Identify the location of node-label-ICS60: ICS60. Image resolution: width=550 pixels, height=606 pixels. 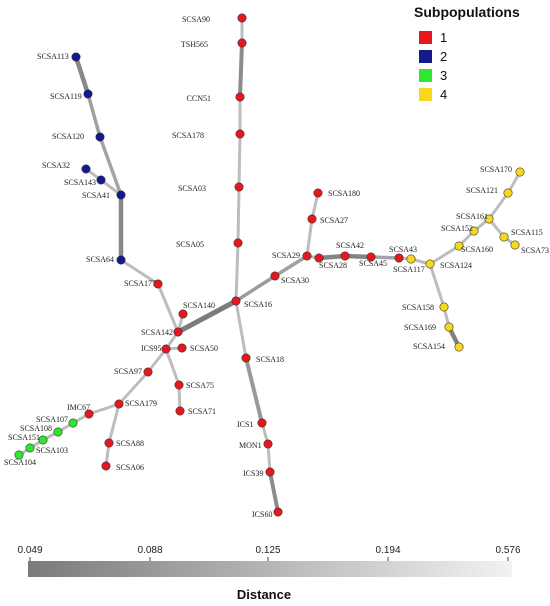
(262, 514).